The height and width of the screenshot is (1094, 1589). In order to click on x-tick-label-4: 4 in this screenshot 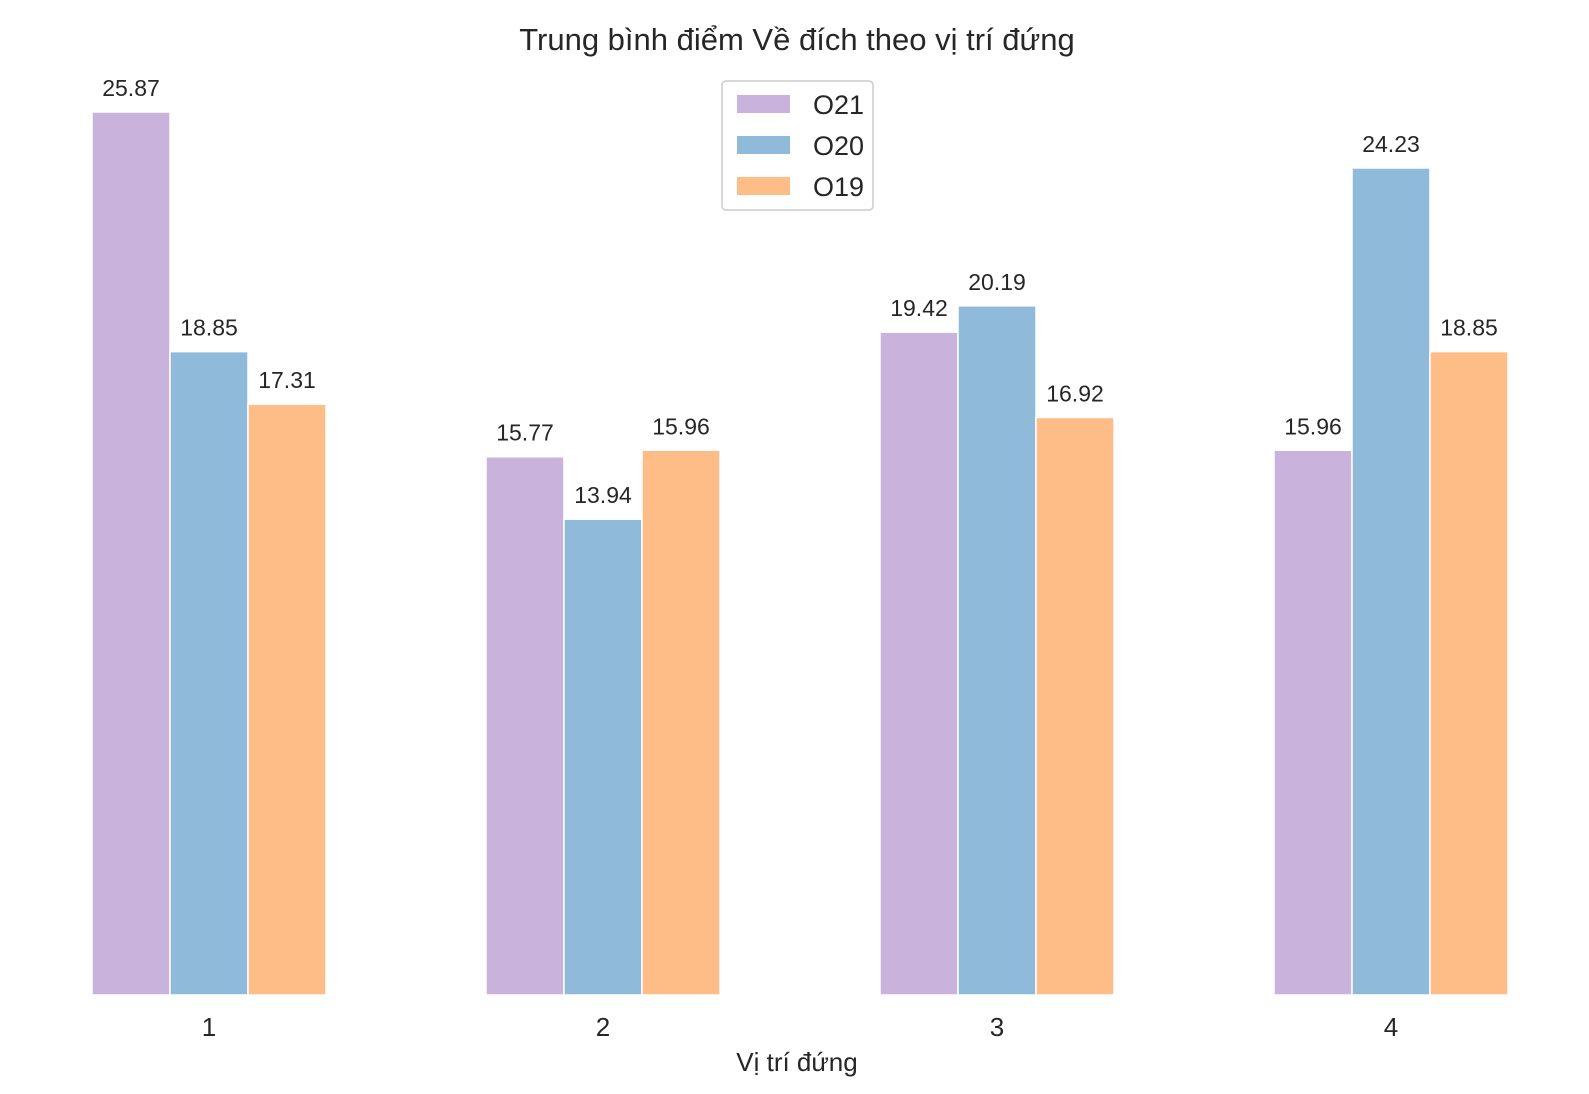, I will do `click(1391, 1027)`.